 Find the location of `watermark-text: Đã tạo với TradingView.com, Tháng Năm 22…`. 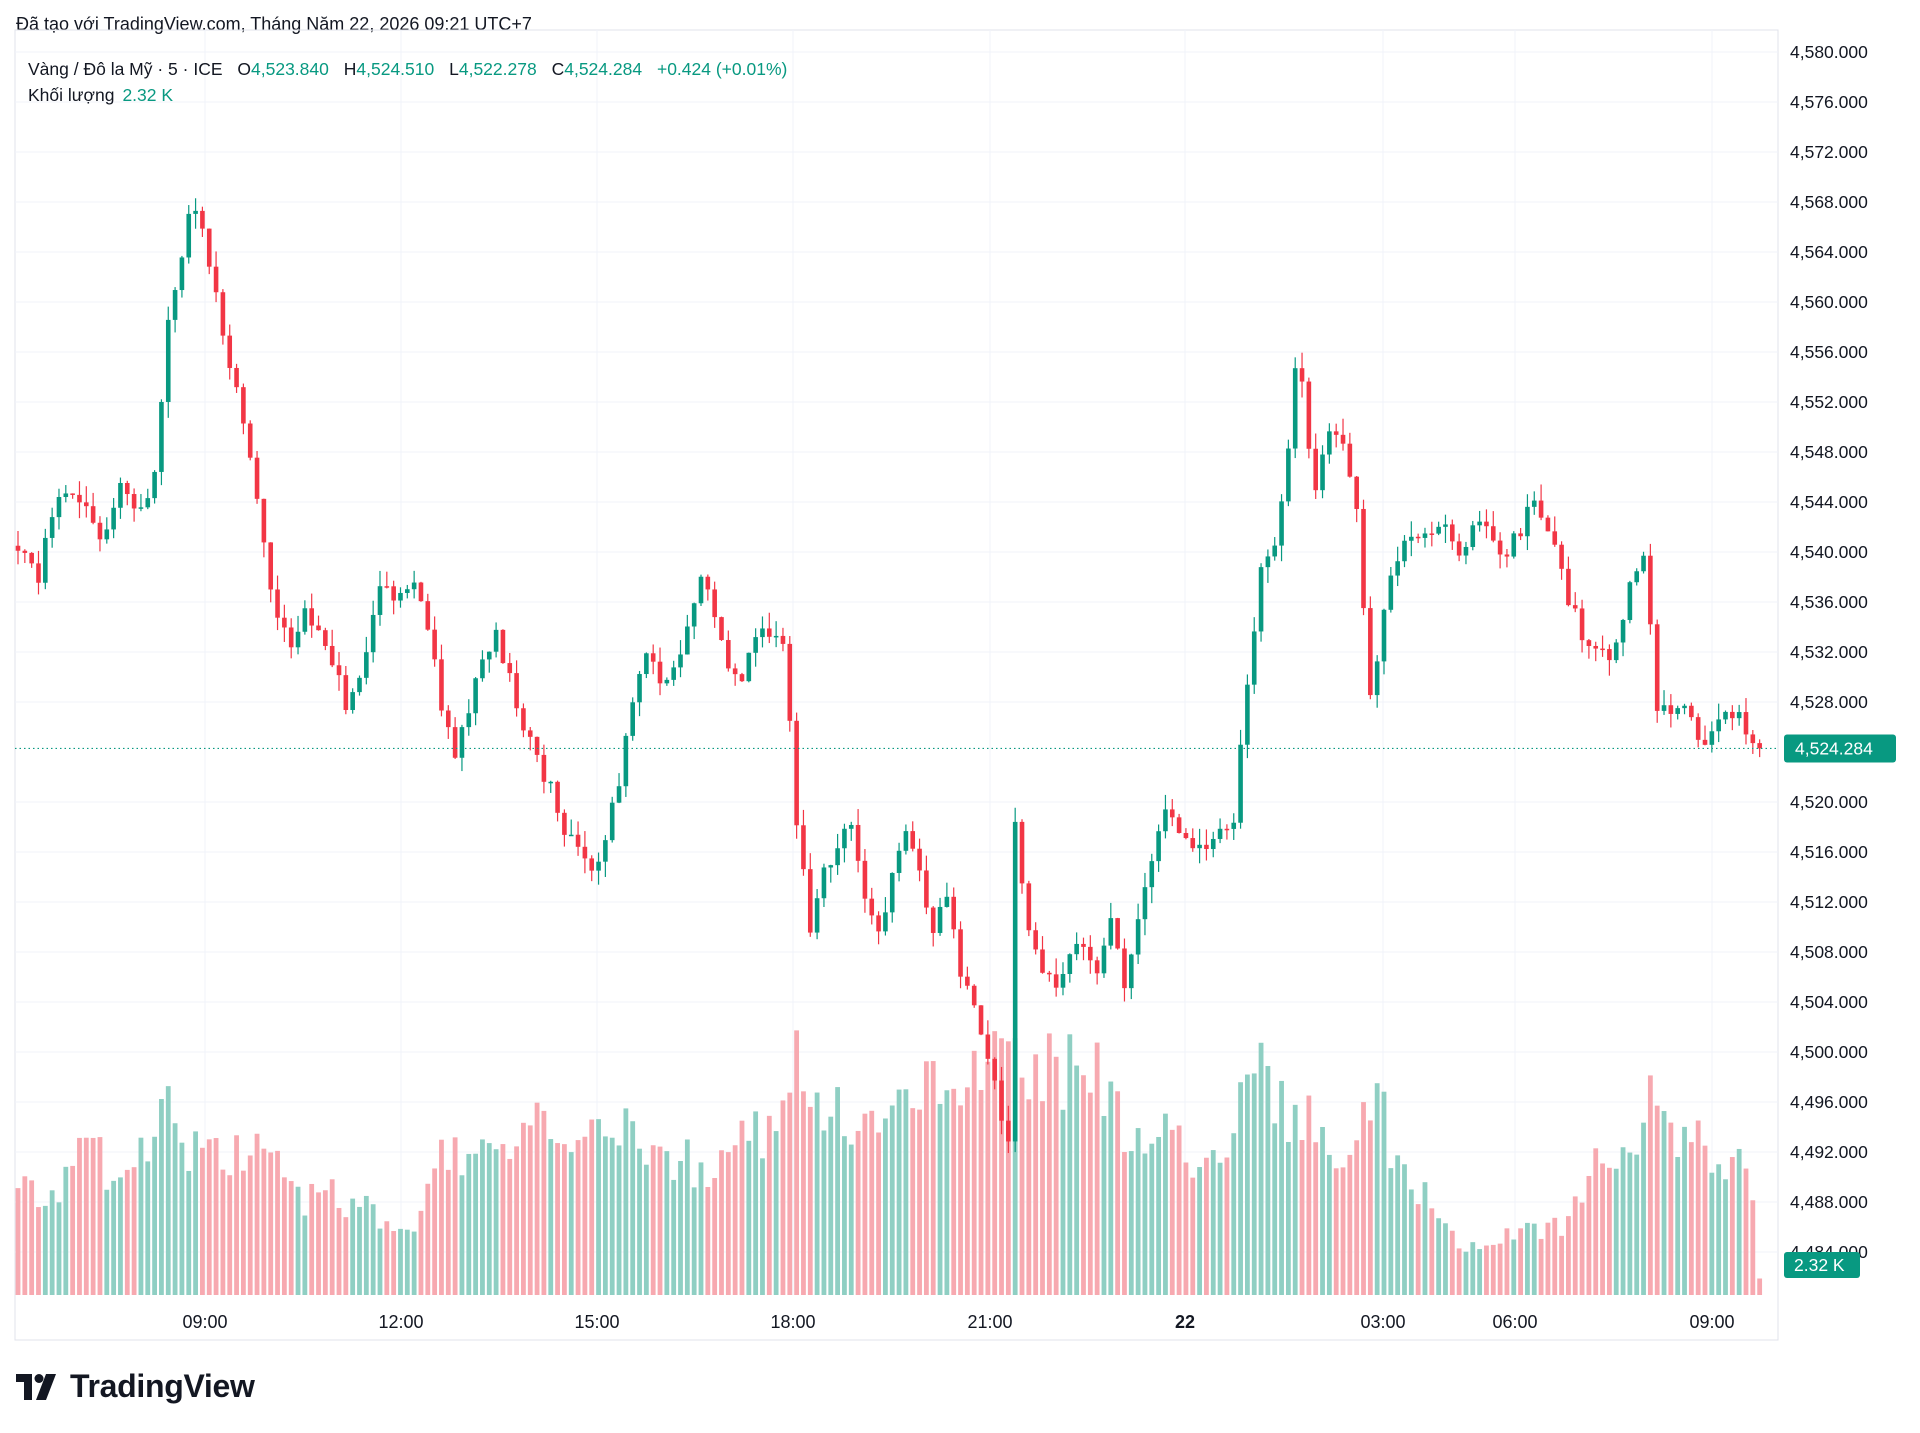

watermark-text: Đã tạo với TradingView.com, Tháng Năm 22… is located at coordinates (274, 24).